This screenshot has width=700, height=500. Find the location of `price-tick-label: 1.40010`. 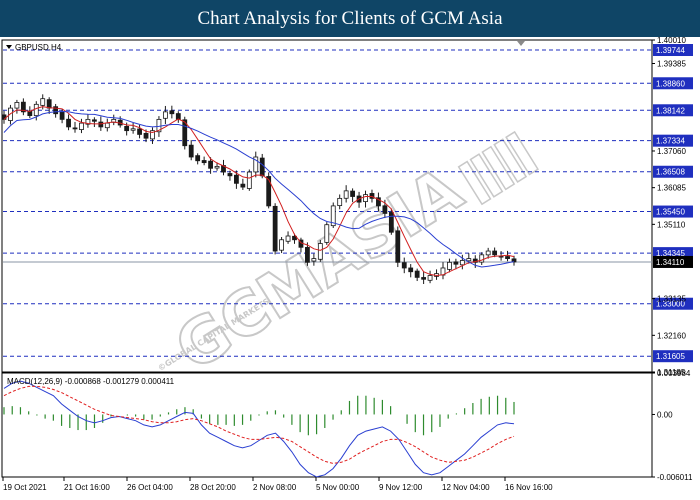

price-tick-label: 1.40010 is located at coordinates (671, 41).